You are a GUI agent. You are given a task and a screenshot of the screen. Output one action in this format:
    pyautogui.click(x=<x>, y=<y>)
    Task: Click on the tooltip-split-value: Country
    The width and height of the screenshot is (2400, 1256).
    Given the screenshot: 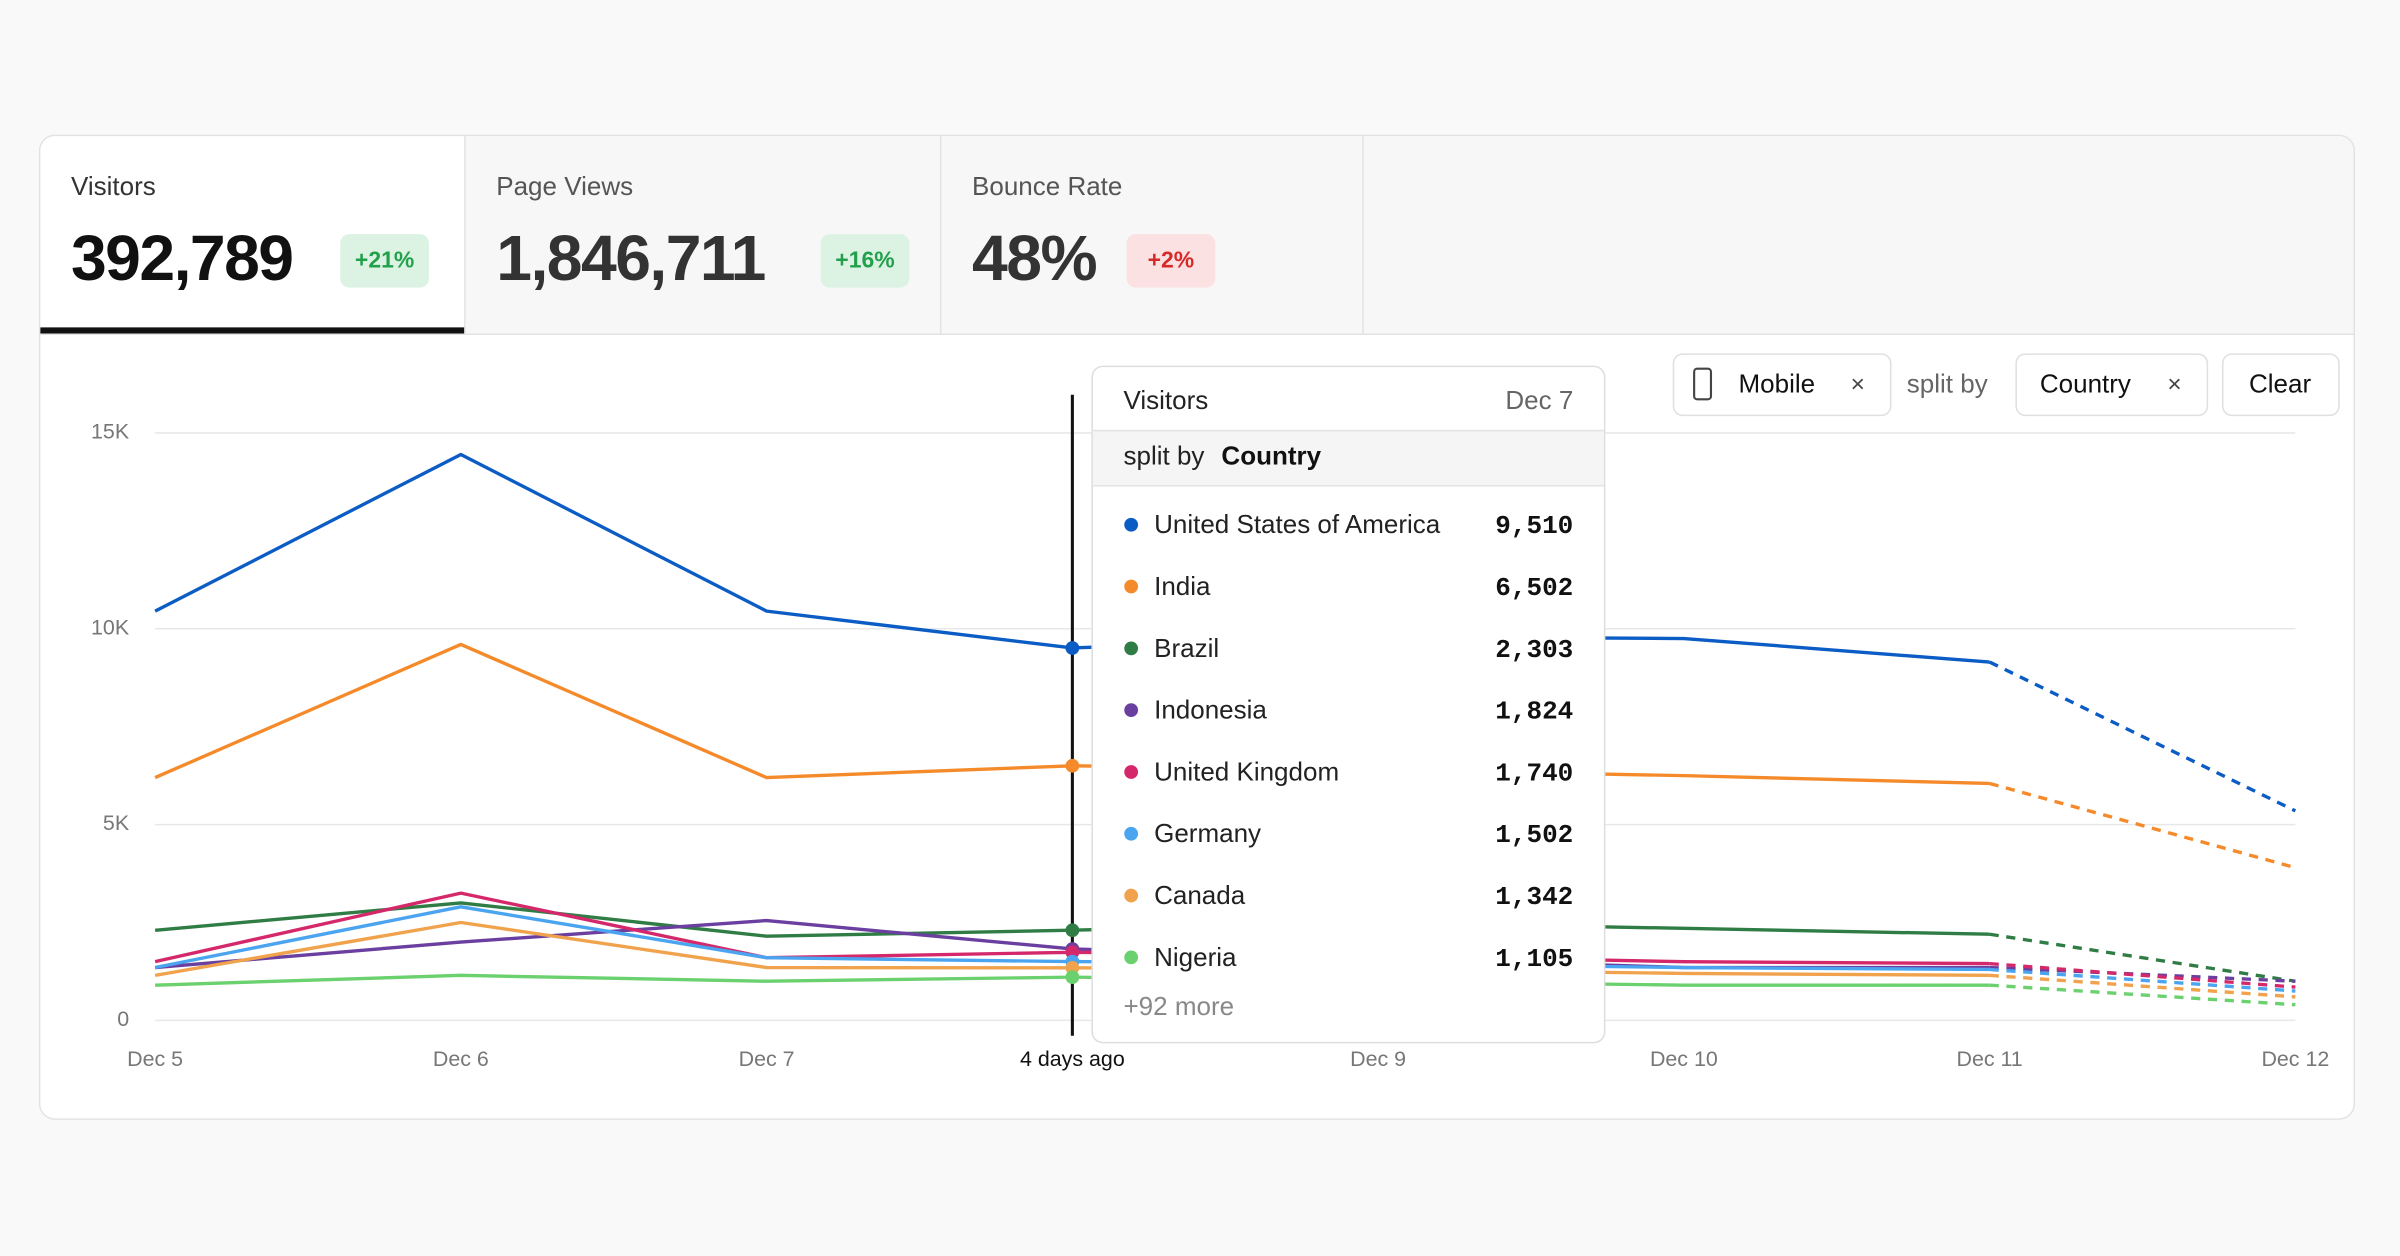 What is the action you would take?
    pyautogui.click(x=1271, y=455)
    